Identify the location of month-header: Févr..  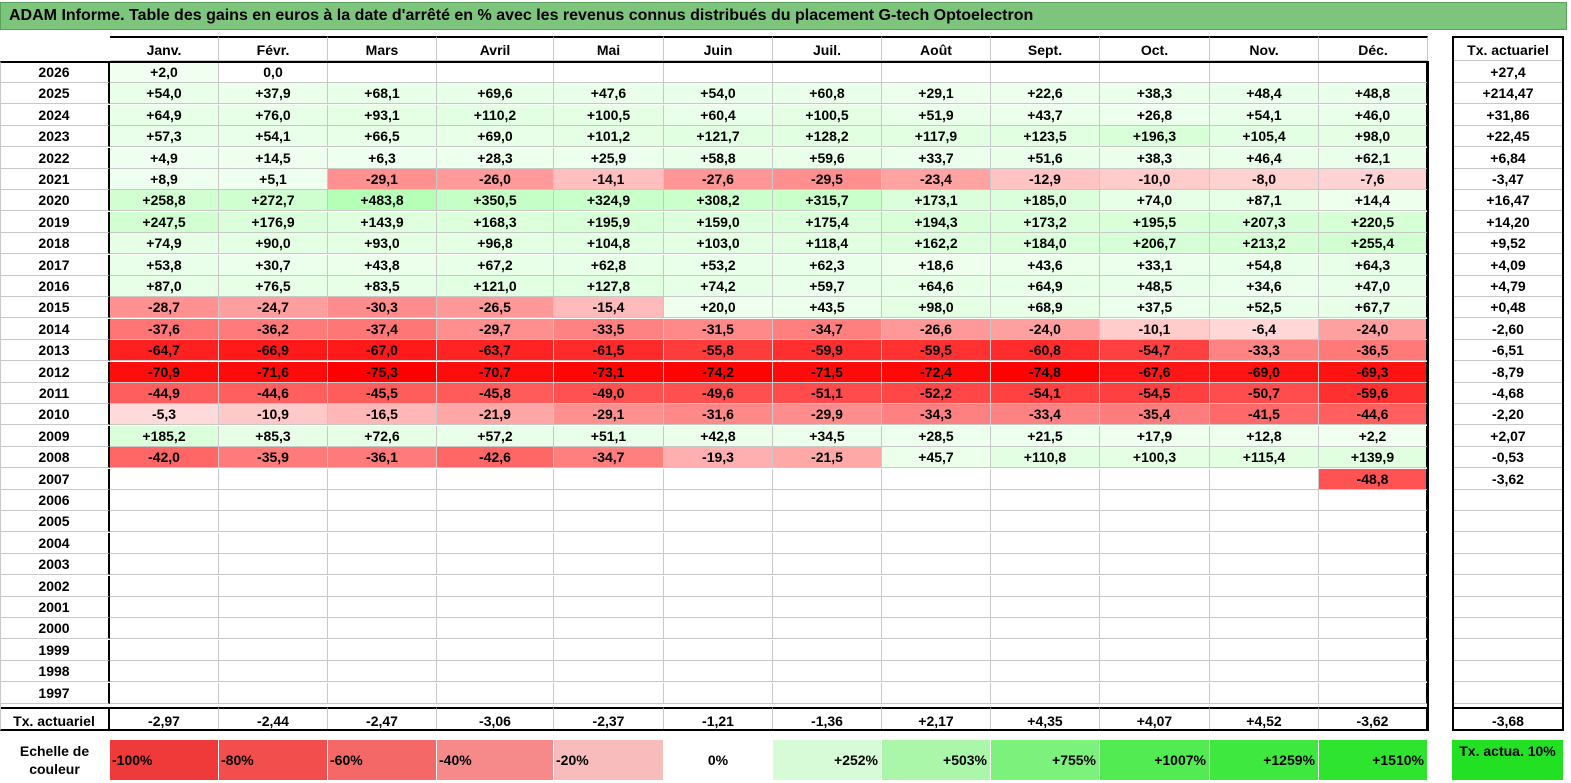
(273, 48).